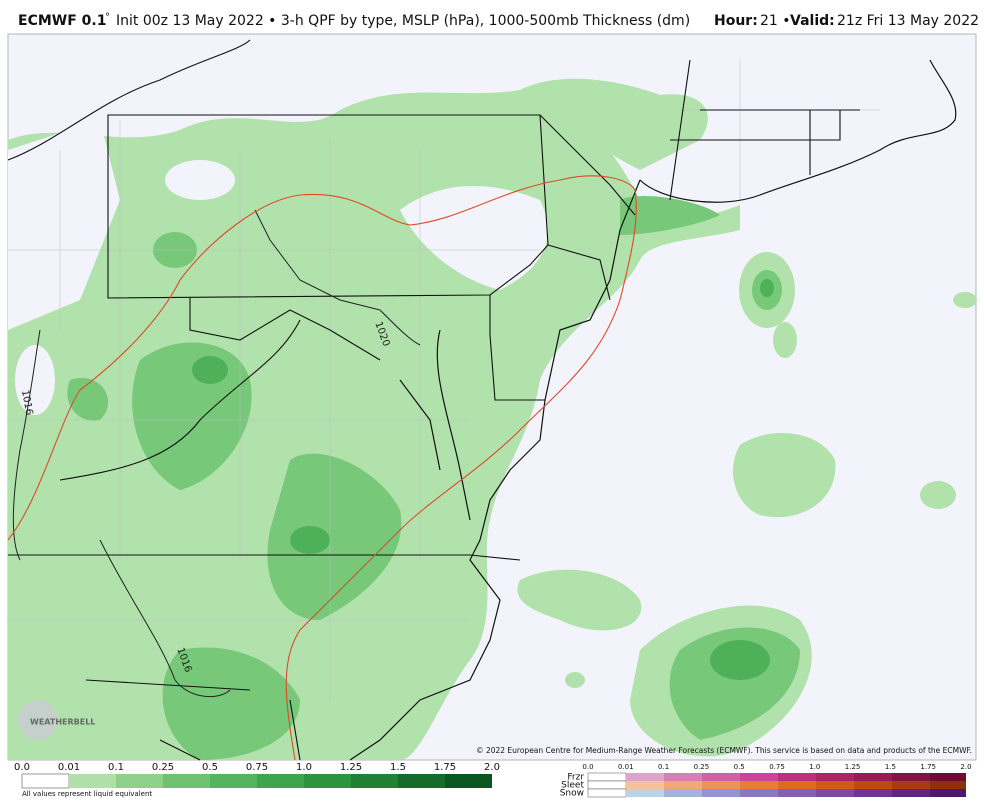 This screenshot has height=808, width=984. Describe the element at coordinates (26, 402) in the screenshot. I see `contour-label: 1016` at that location.